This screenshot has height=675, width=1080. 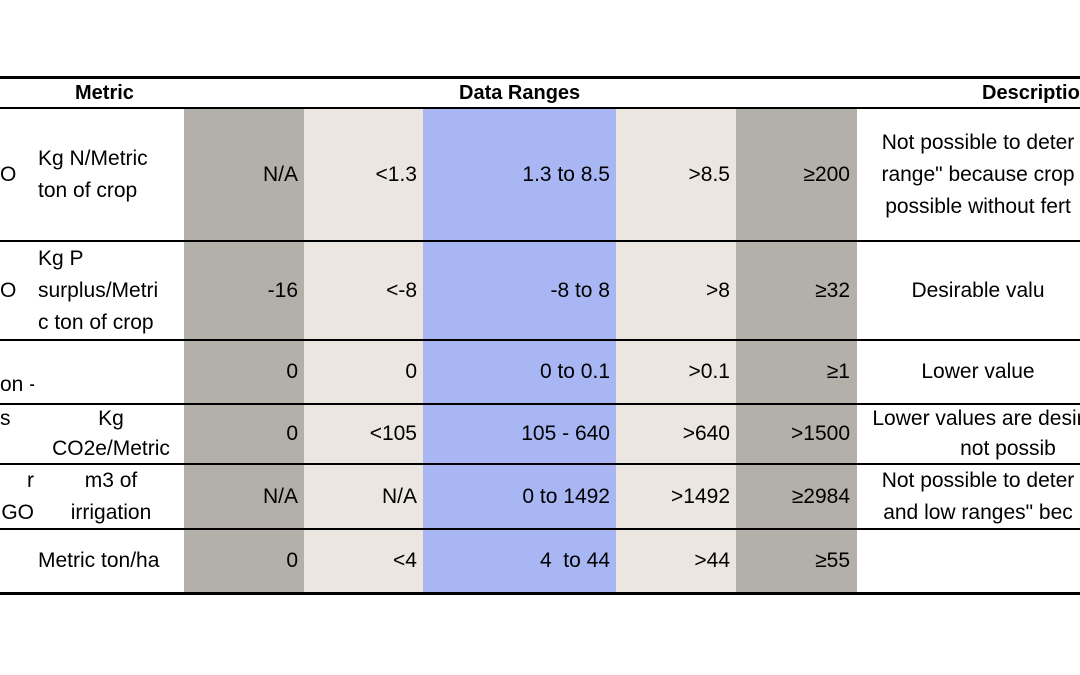 What do you see at coordinates (5, 418) in the screenshot?
I see `row-label-cut: s` at bounding box center [5, 418].